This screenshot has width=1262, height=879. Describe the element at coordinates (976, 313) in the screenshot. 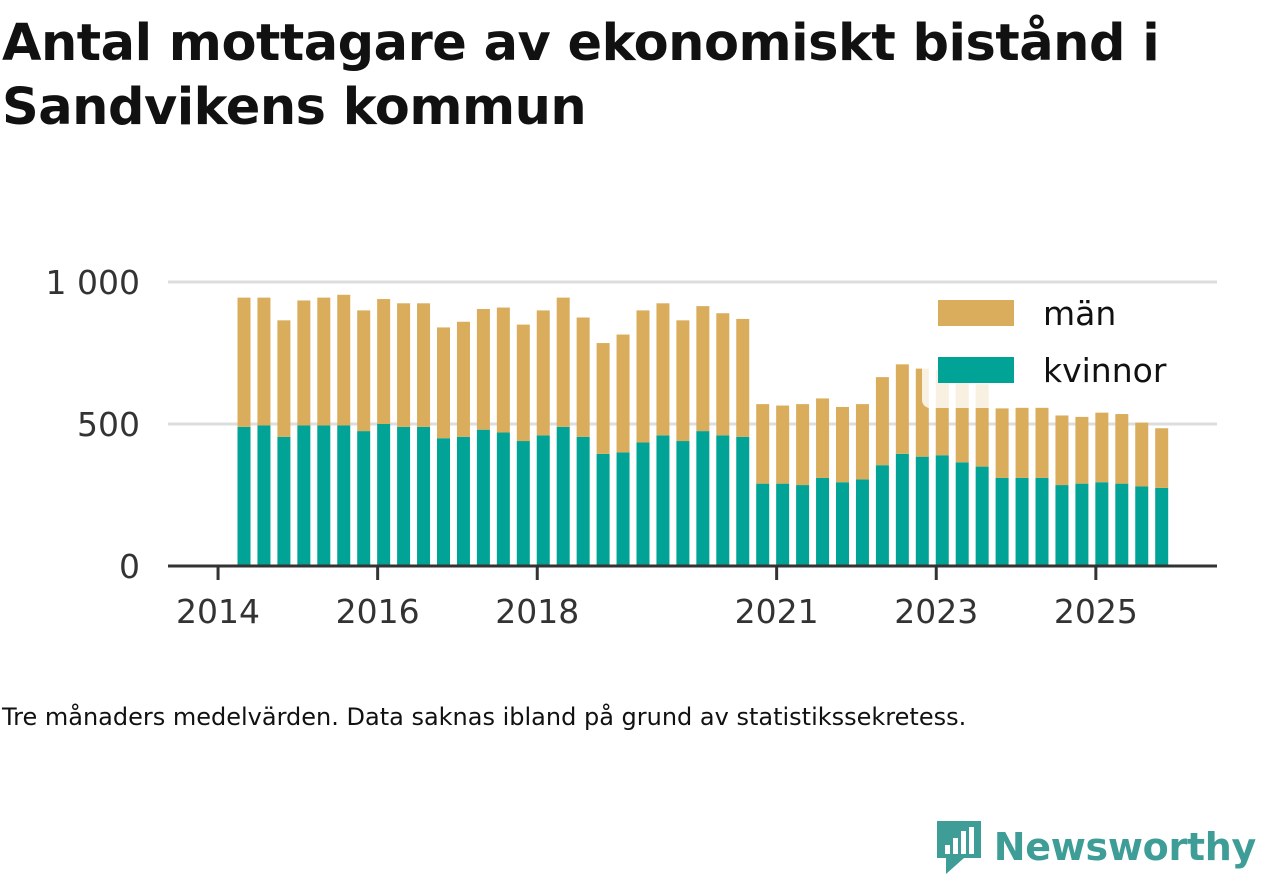

I see `legend-swatch-man` at that location.